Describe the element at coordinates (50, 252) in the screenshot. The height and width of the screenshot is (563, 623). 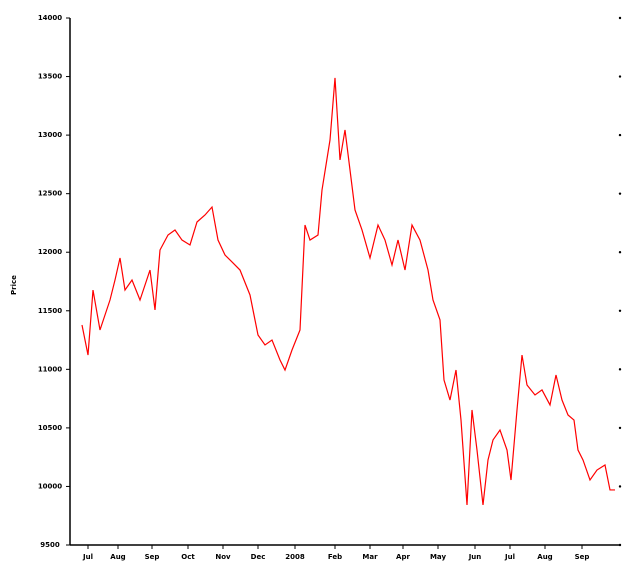
I see `y-tick-label: 12000` at that location.